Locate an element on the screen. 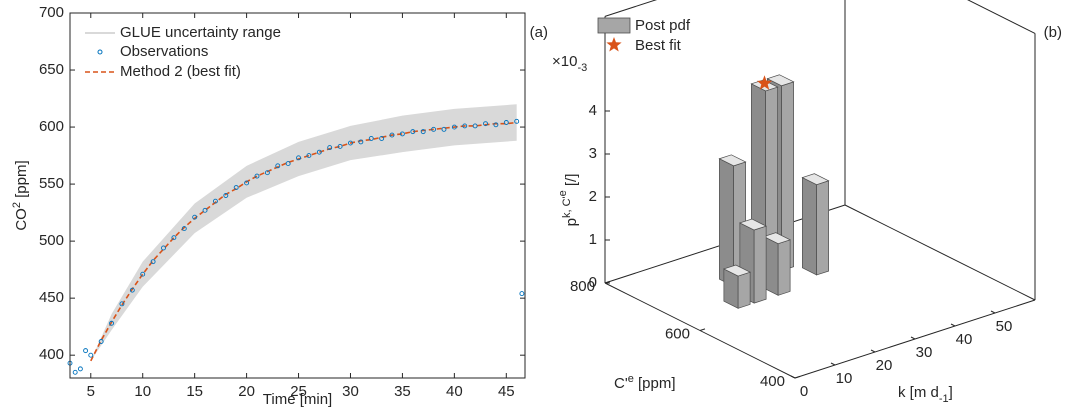  k-axis-label: k [m d-1] is located at coordinates (925, 394).